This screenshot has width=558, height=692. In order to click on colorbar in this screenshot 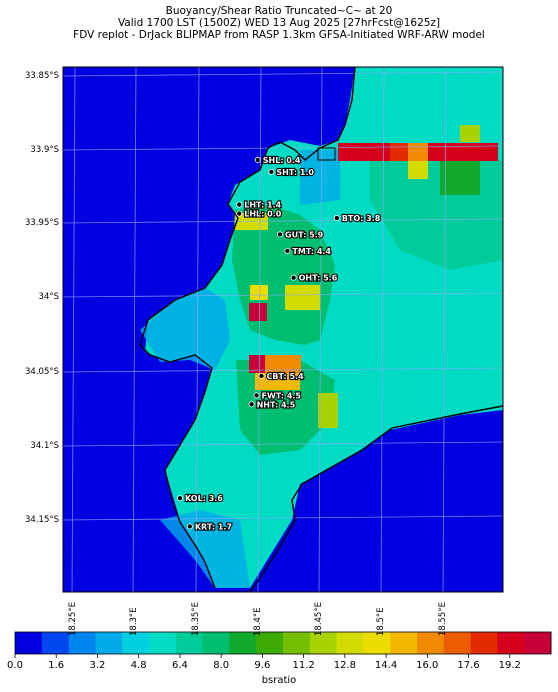, I will do `click(283, 644)`.